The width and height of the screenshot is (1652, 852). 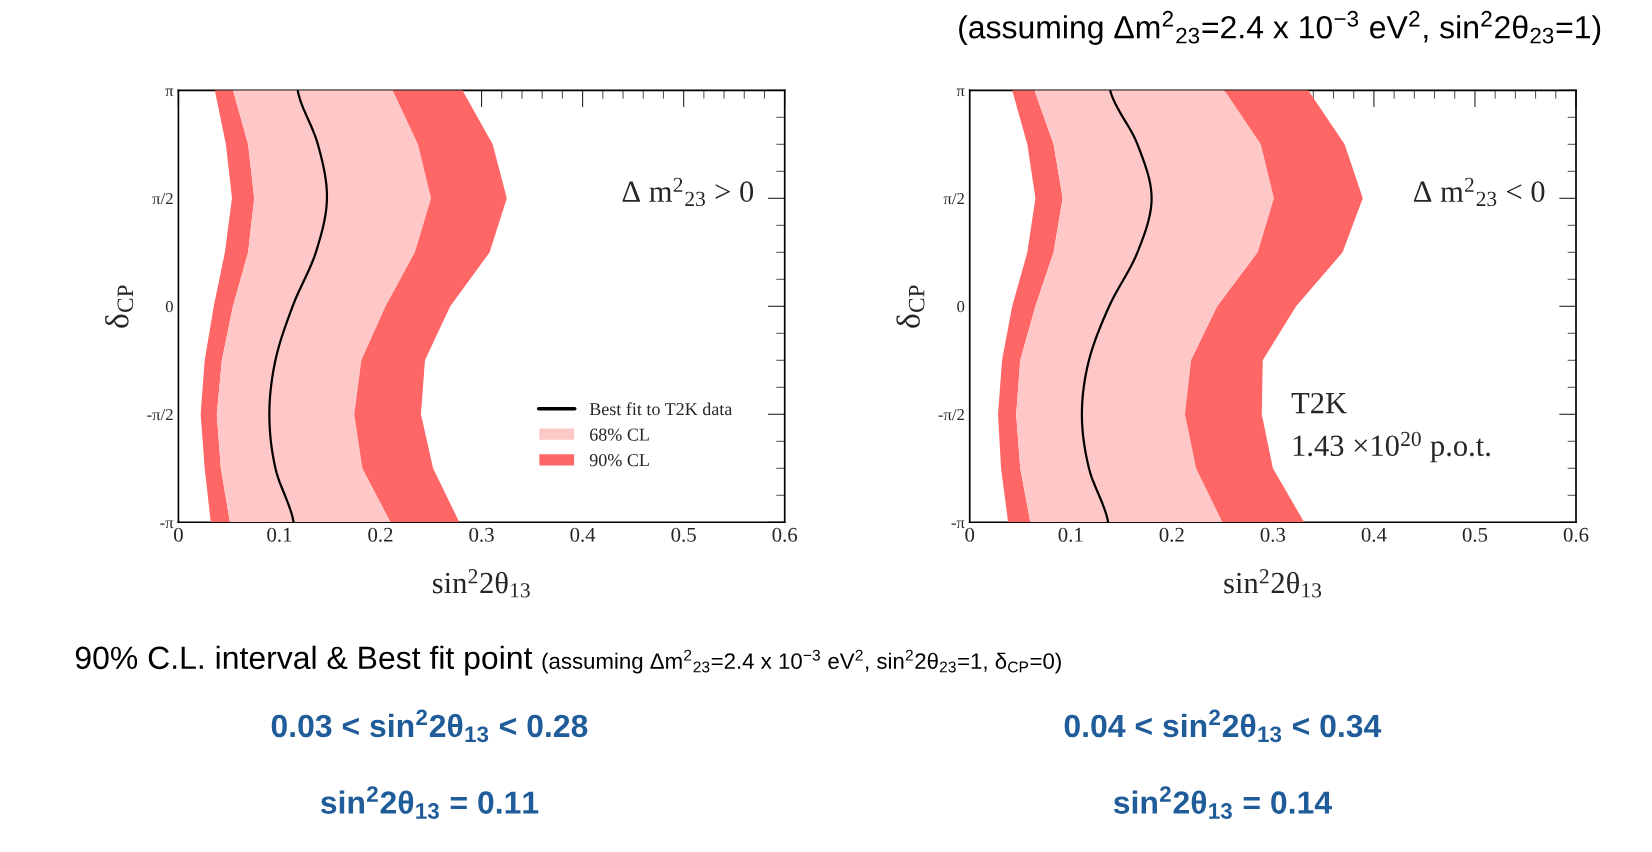 I want to click on annotation: T2K 1.43 ×10$^{20}$ p.o.t., so click(x=1390, y=427).